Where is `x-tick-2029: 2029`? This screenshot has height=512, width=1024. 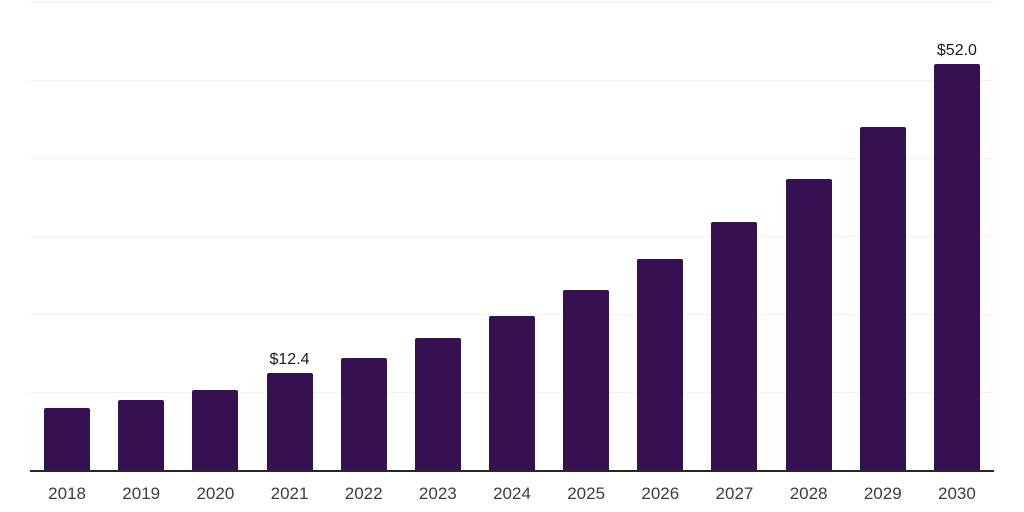
x-tick-2029: 2029 is located at coordinates (882, 493).